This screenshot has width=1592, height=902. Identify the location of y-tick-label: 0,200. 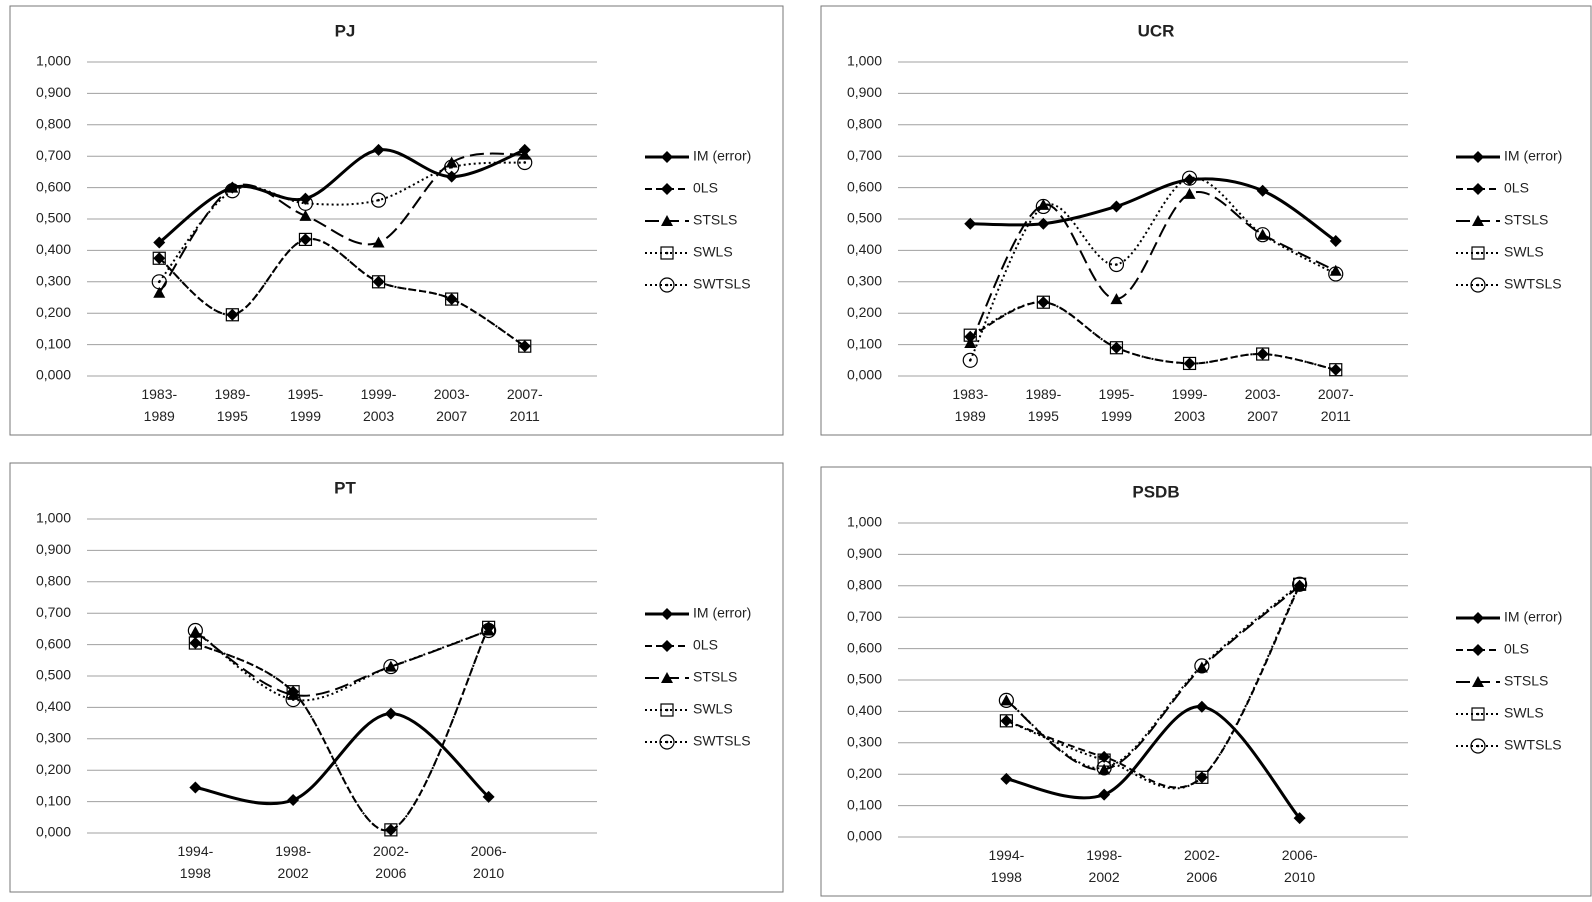
(53, 312).